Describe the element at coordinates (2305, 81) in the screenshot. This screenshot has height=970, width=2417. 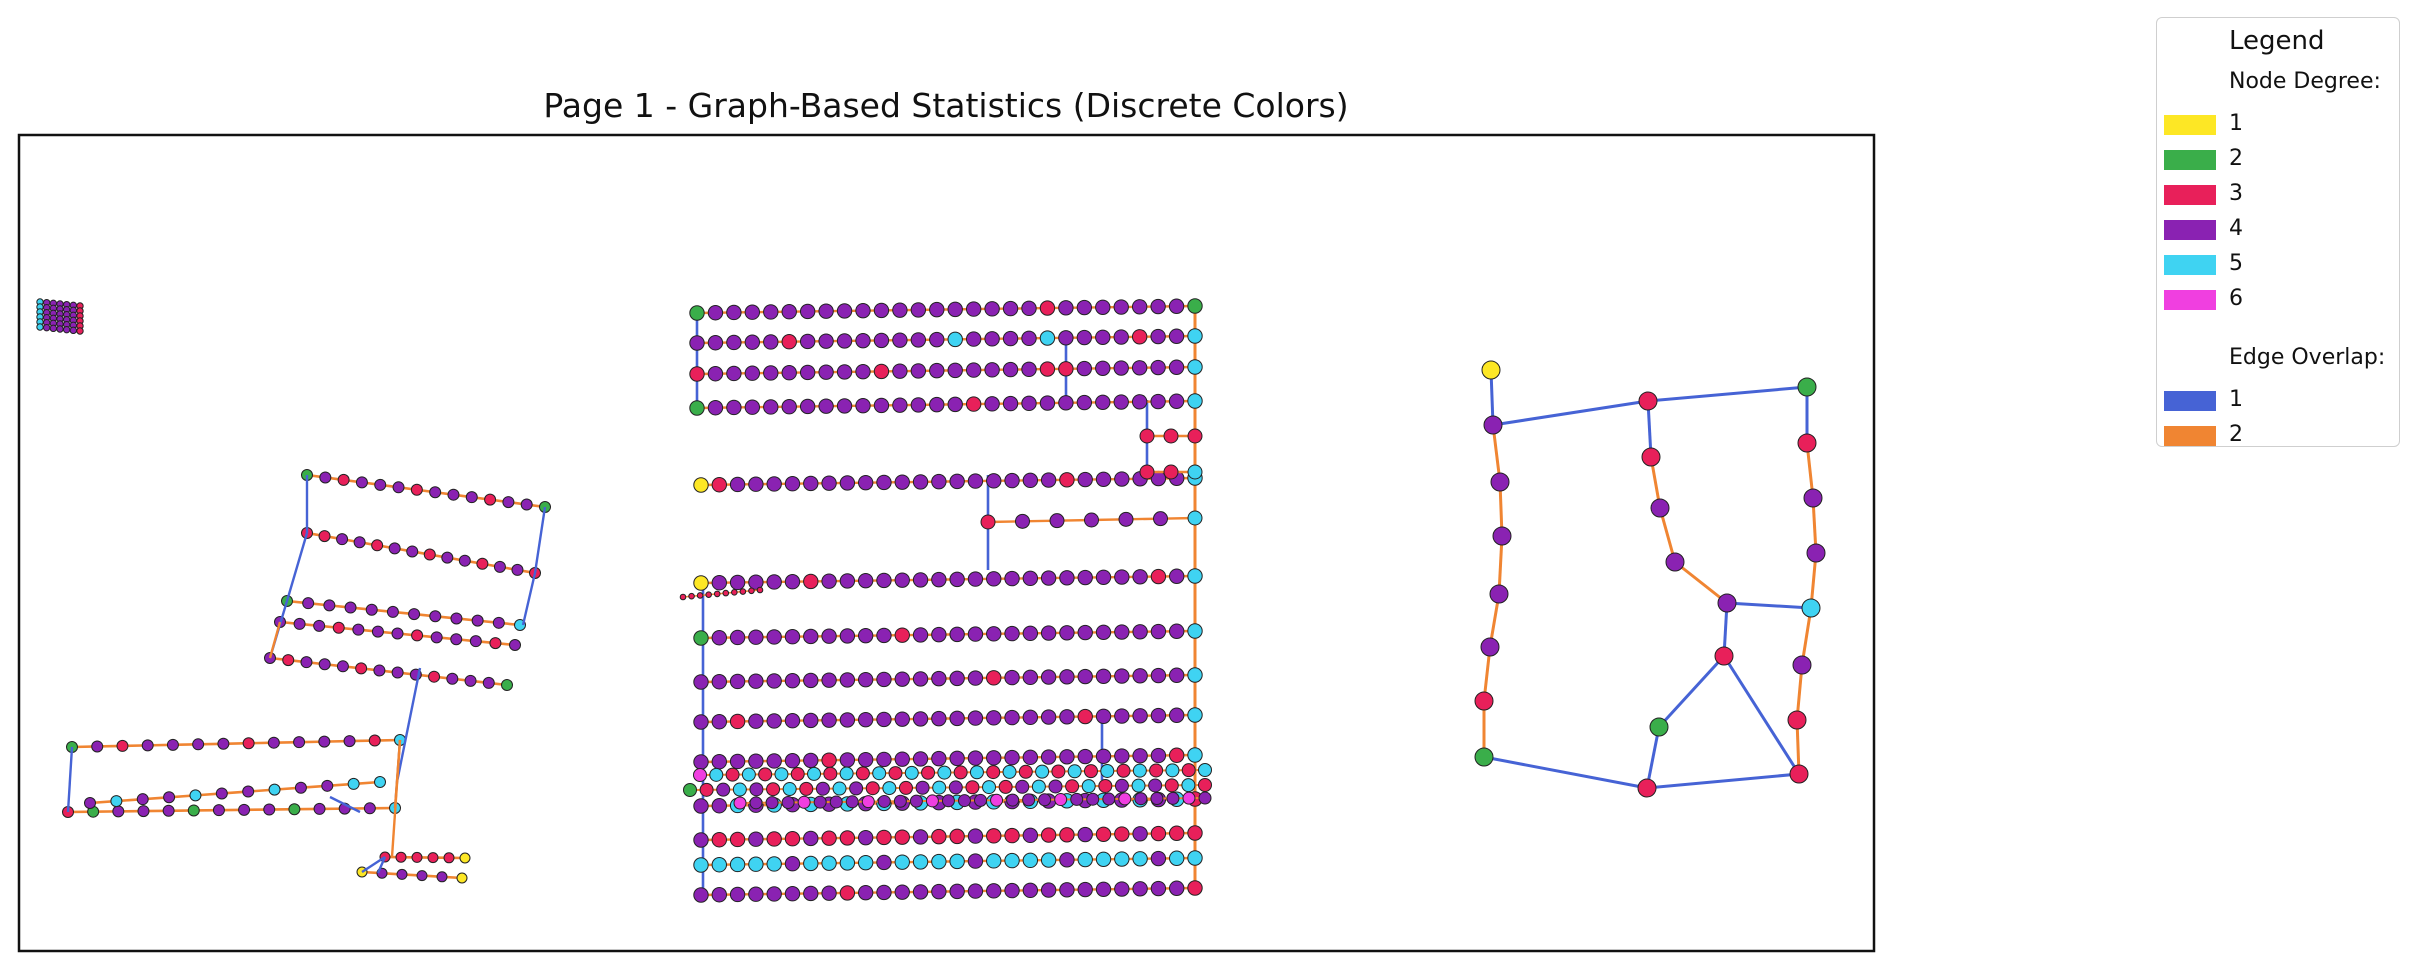
I see `legend-node-section: Node Degree:` at that location.